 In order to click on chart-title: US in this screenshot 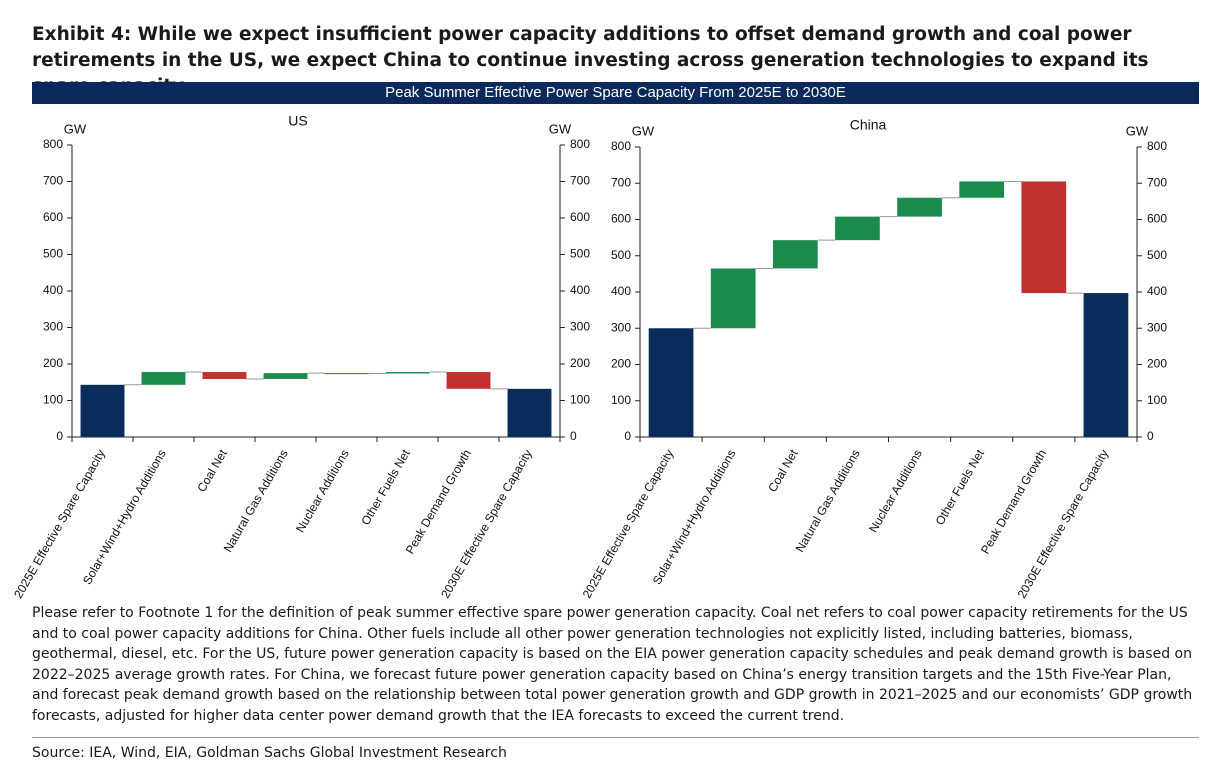, I will do `click(297, 121)`.